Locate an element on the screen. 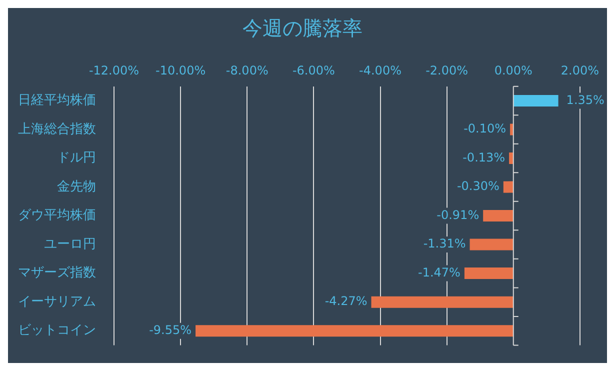  data-label: -4.27% is located at coordinates (346, 301).